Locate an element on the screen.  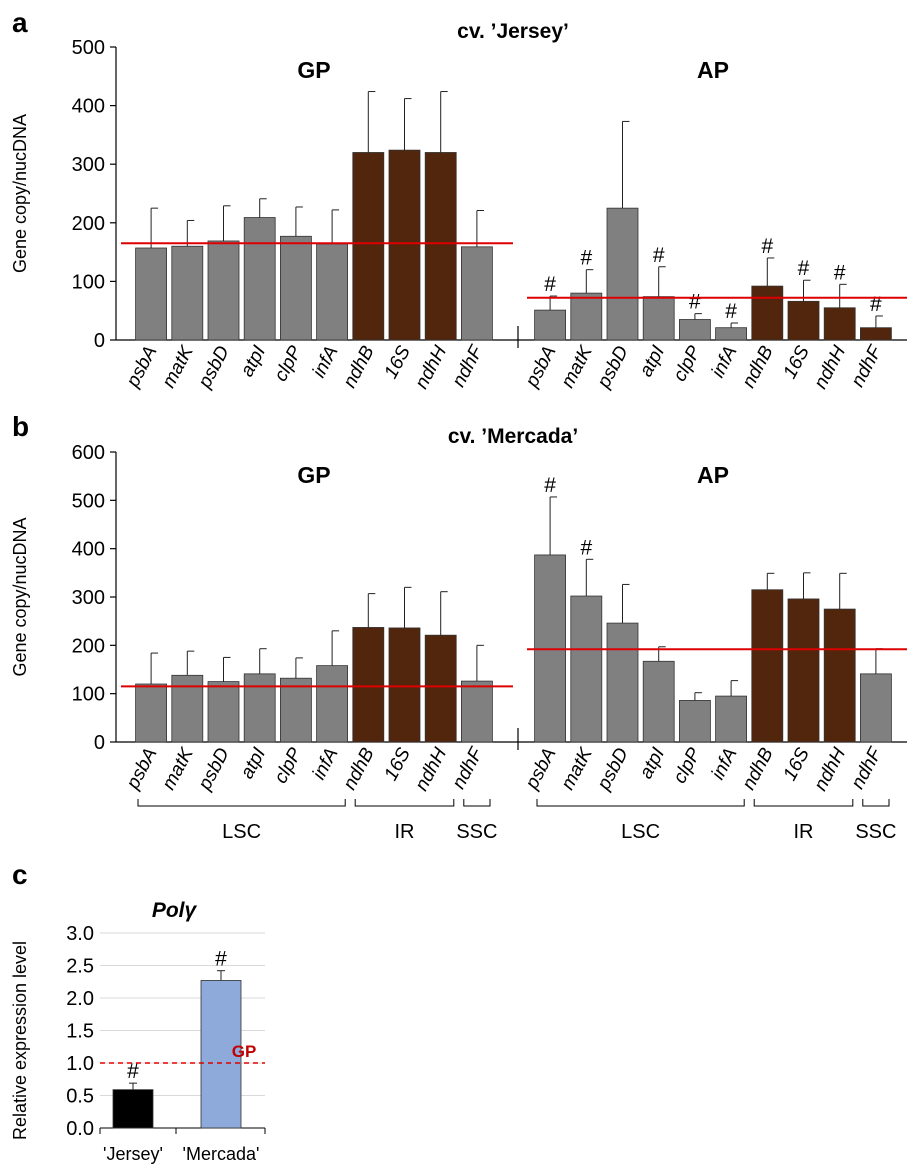
group-label: GP is located at coordinates (313, 475).